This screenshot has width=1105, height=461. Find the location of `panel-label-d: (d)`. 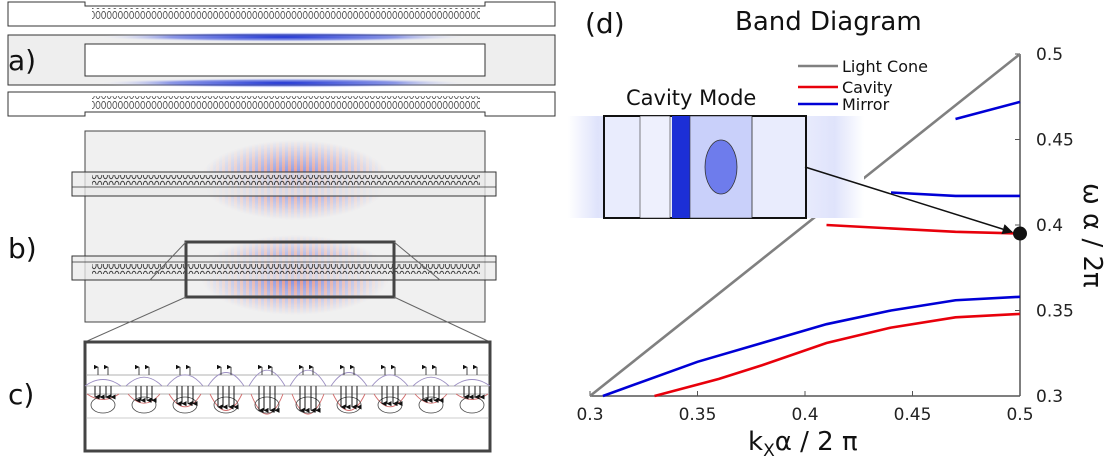

panel-label-d: (d) is located at coordinates (605, 23).